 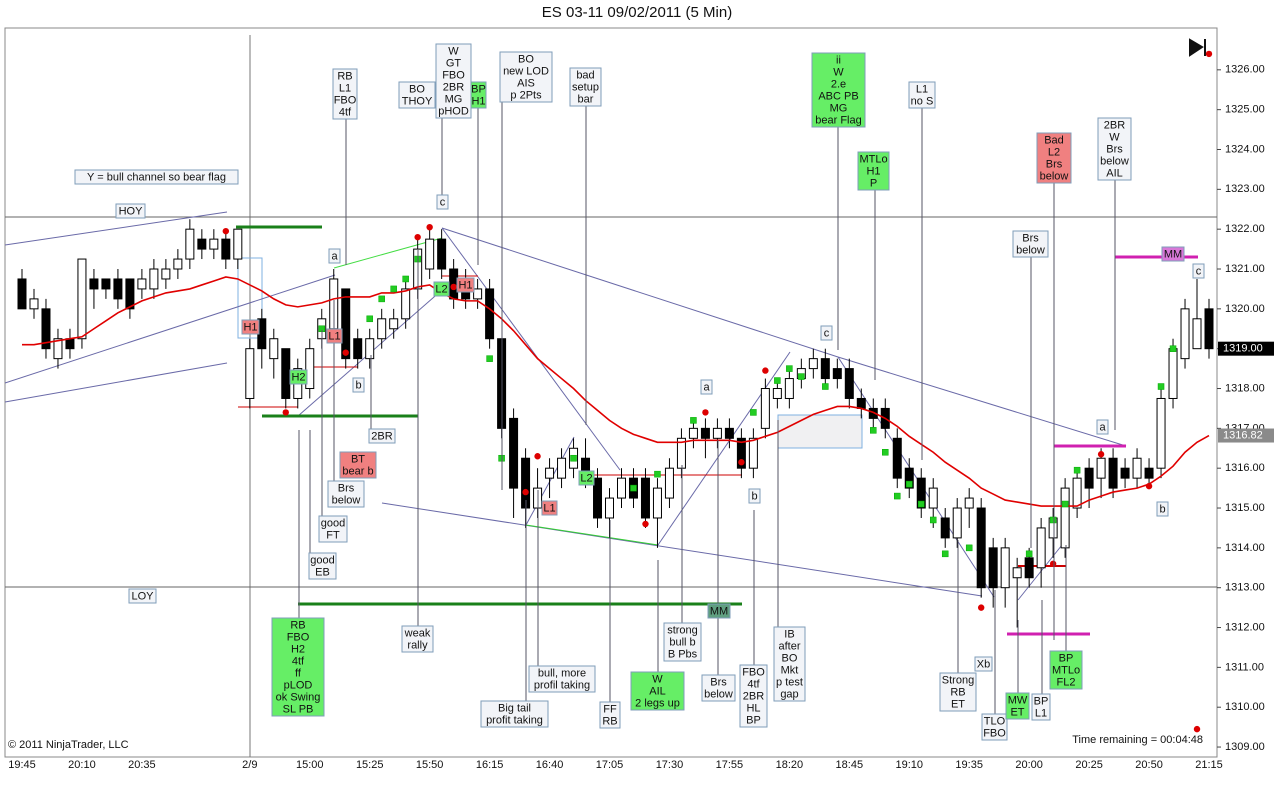 What do you see at coordinates (838, 60) in the screenshot?
I see `annotation-text: ii` at bounding box center [838, 60].